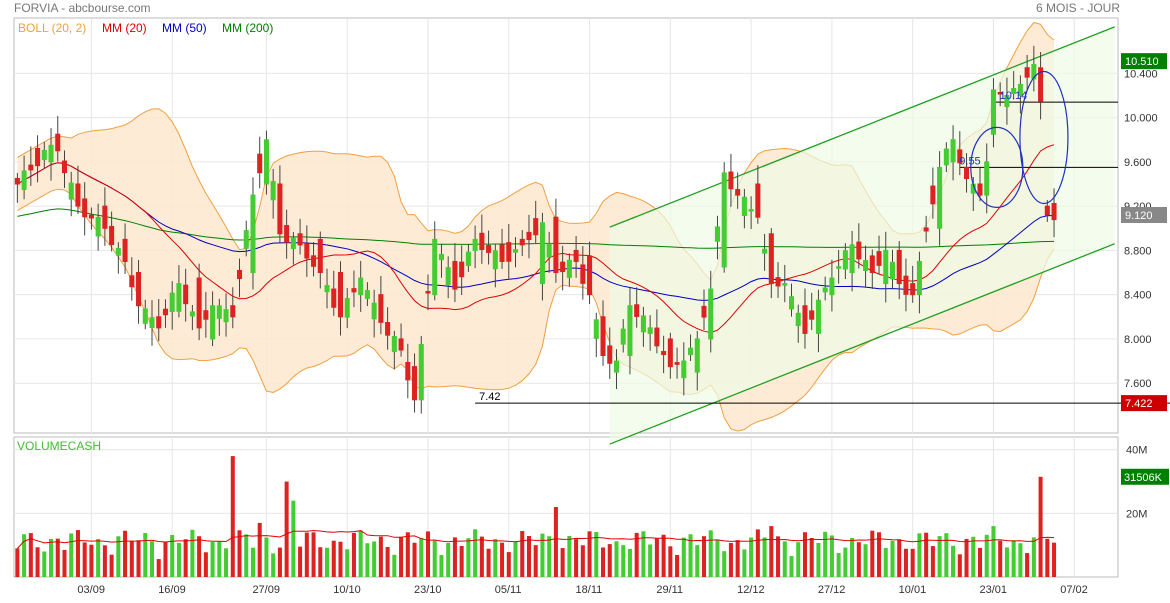 The width and height of the screenshot is (1170, 603). Describe the element at coordinates (1138, 251) in the screenshot. I see `price-tick-label: 8.800` at that location.